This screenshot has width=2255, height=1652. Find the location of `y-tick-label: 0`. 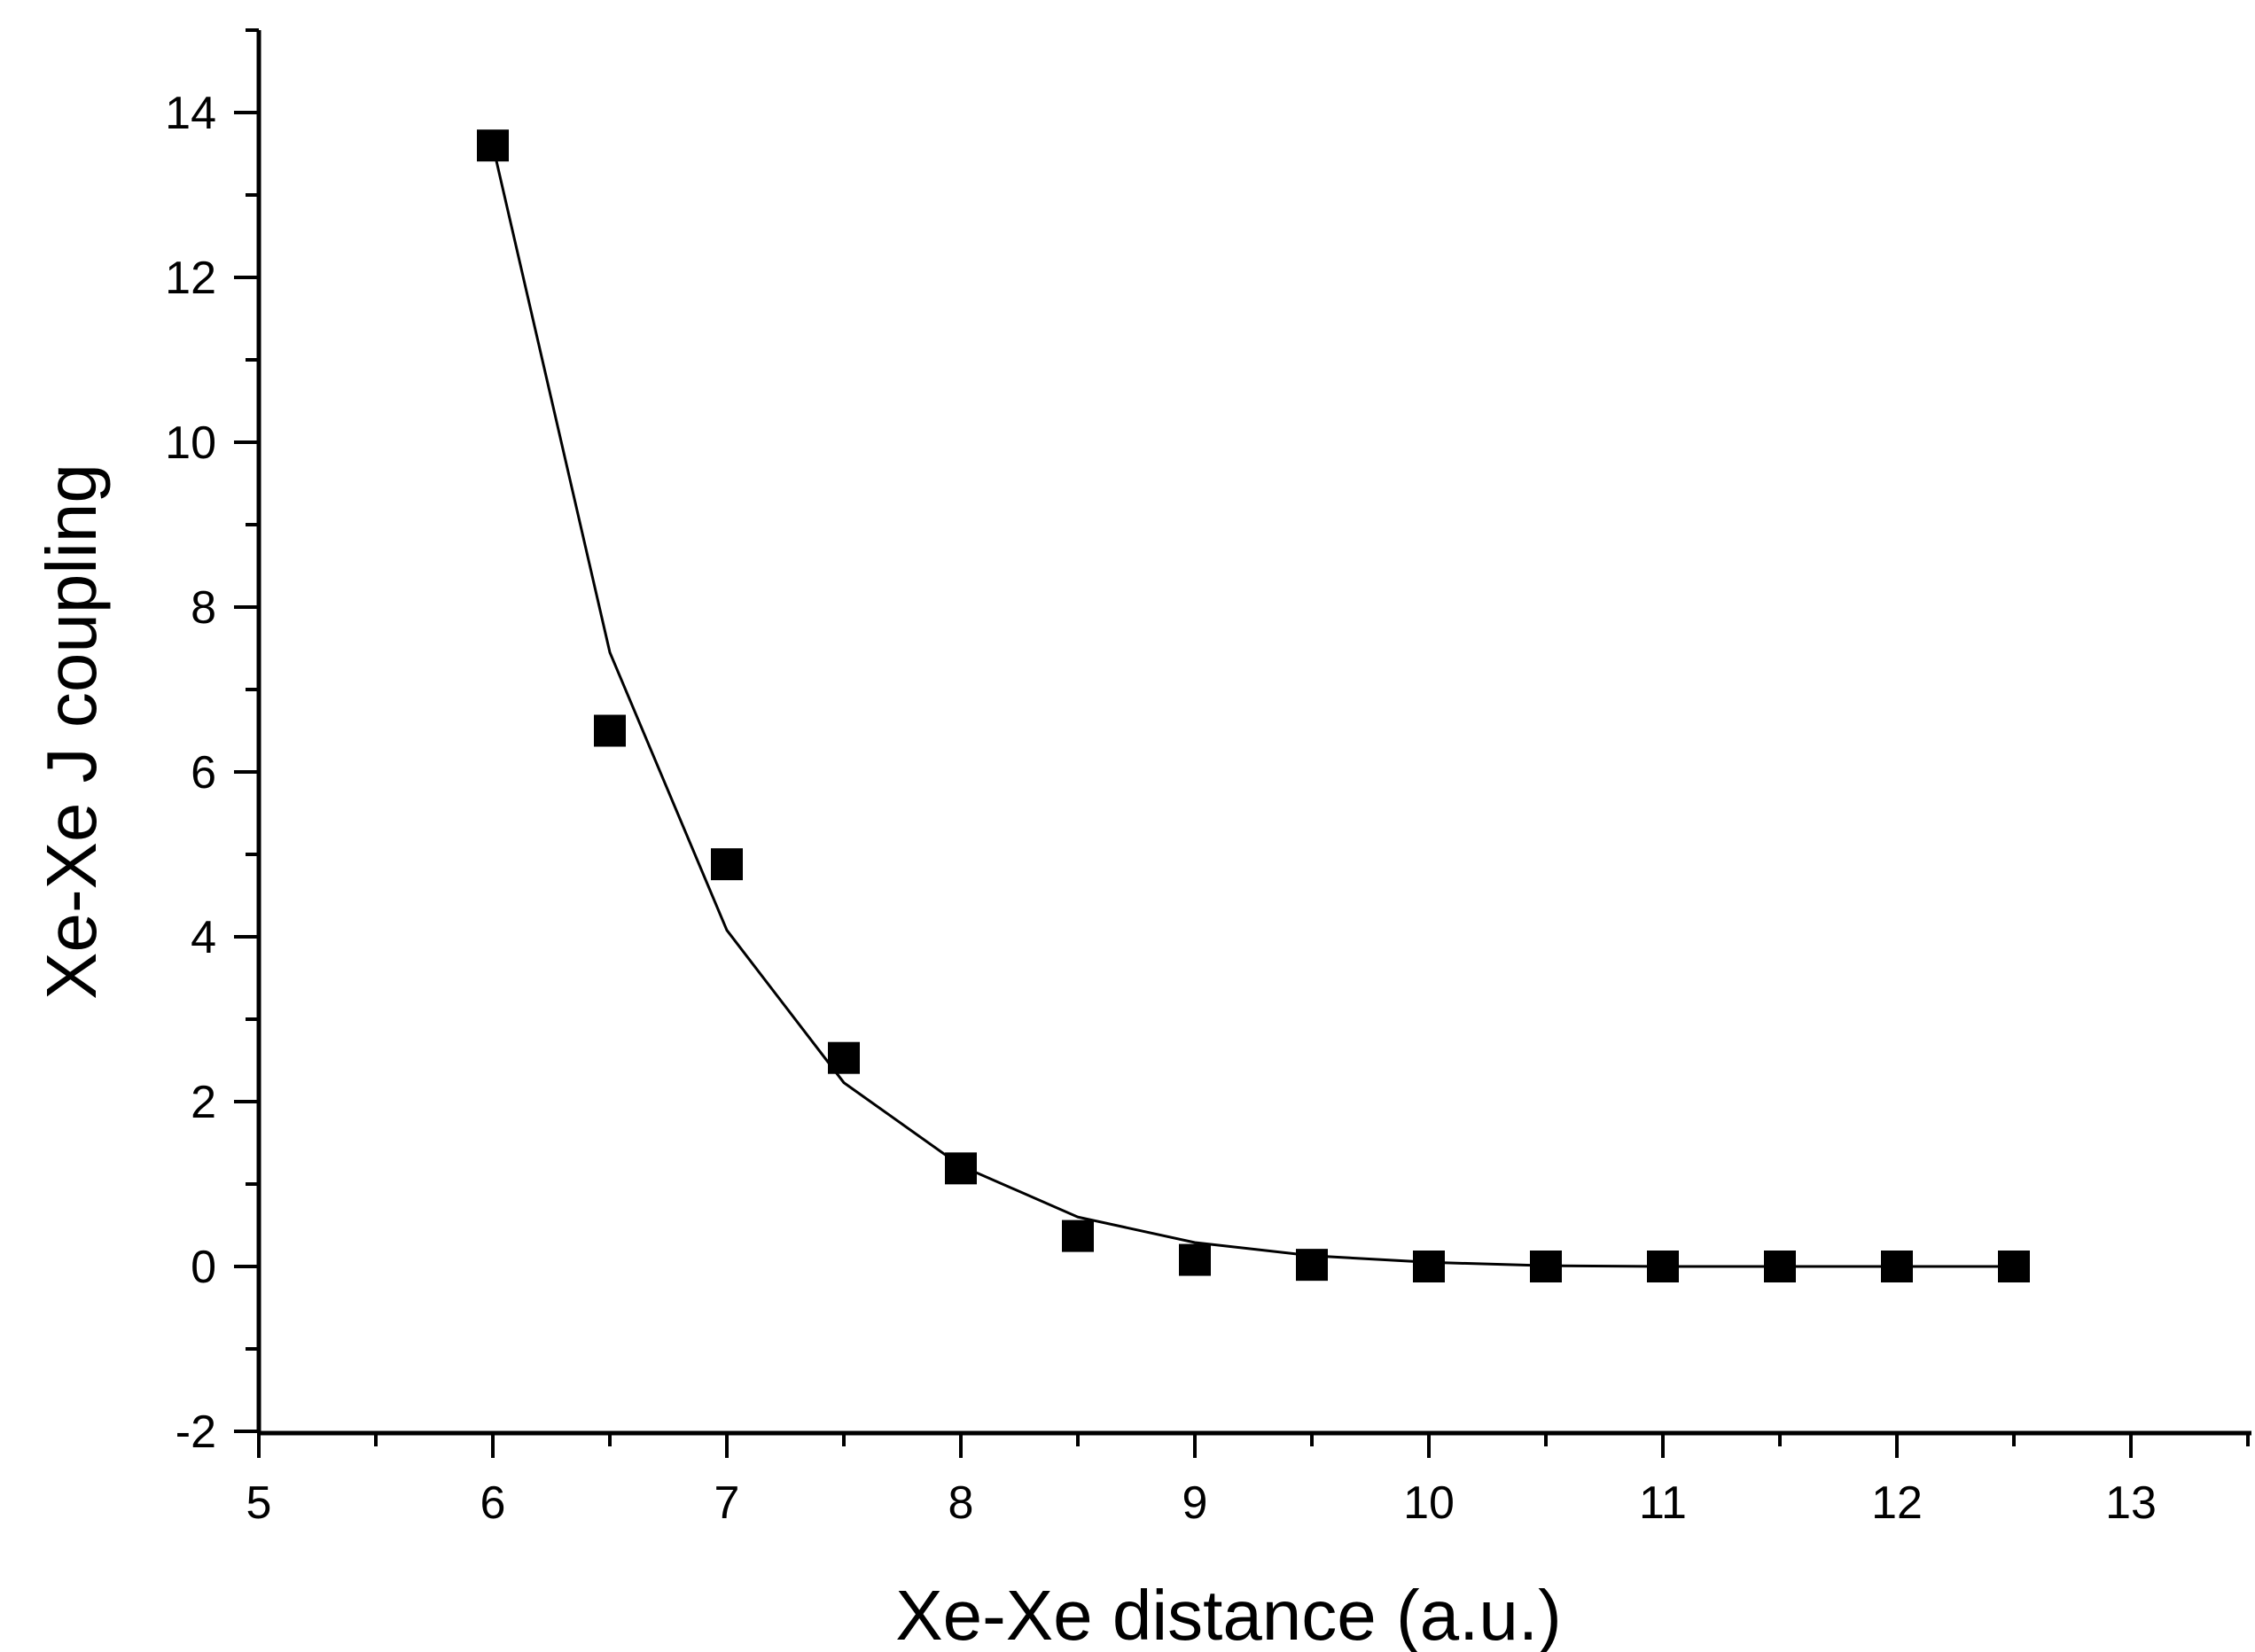

y-tick-label: 0 is located at coordinates (204, 1267).